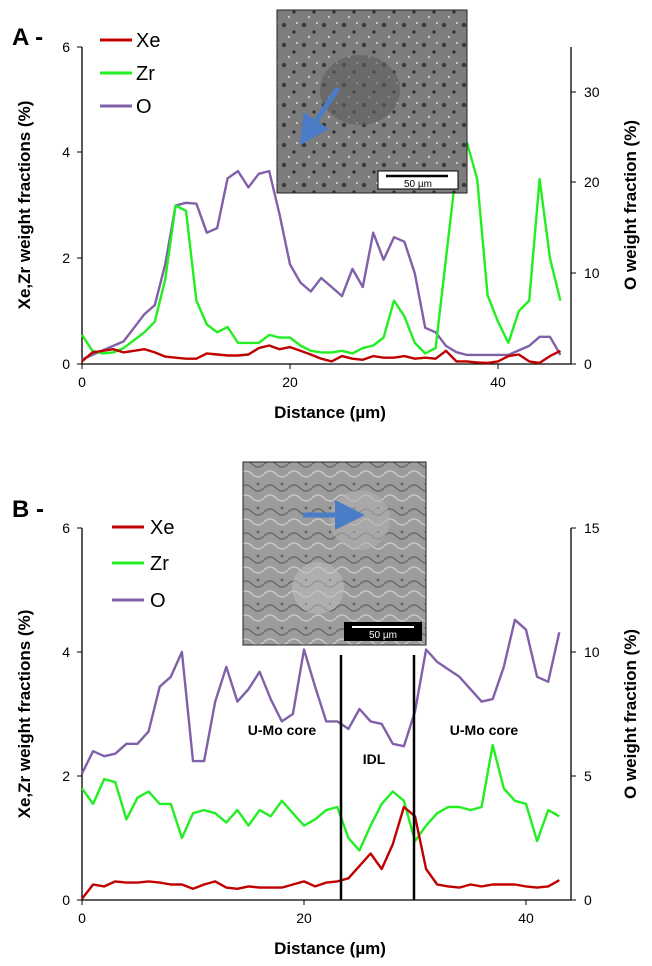  What do you see at coordinates (28, 509) in the screenshot?
I see `panel-label-b: B -` at bounding box center [28, 509].